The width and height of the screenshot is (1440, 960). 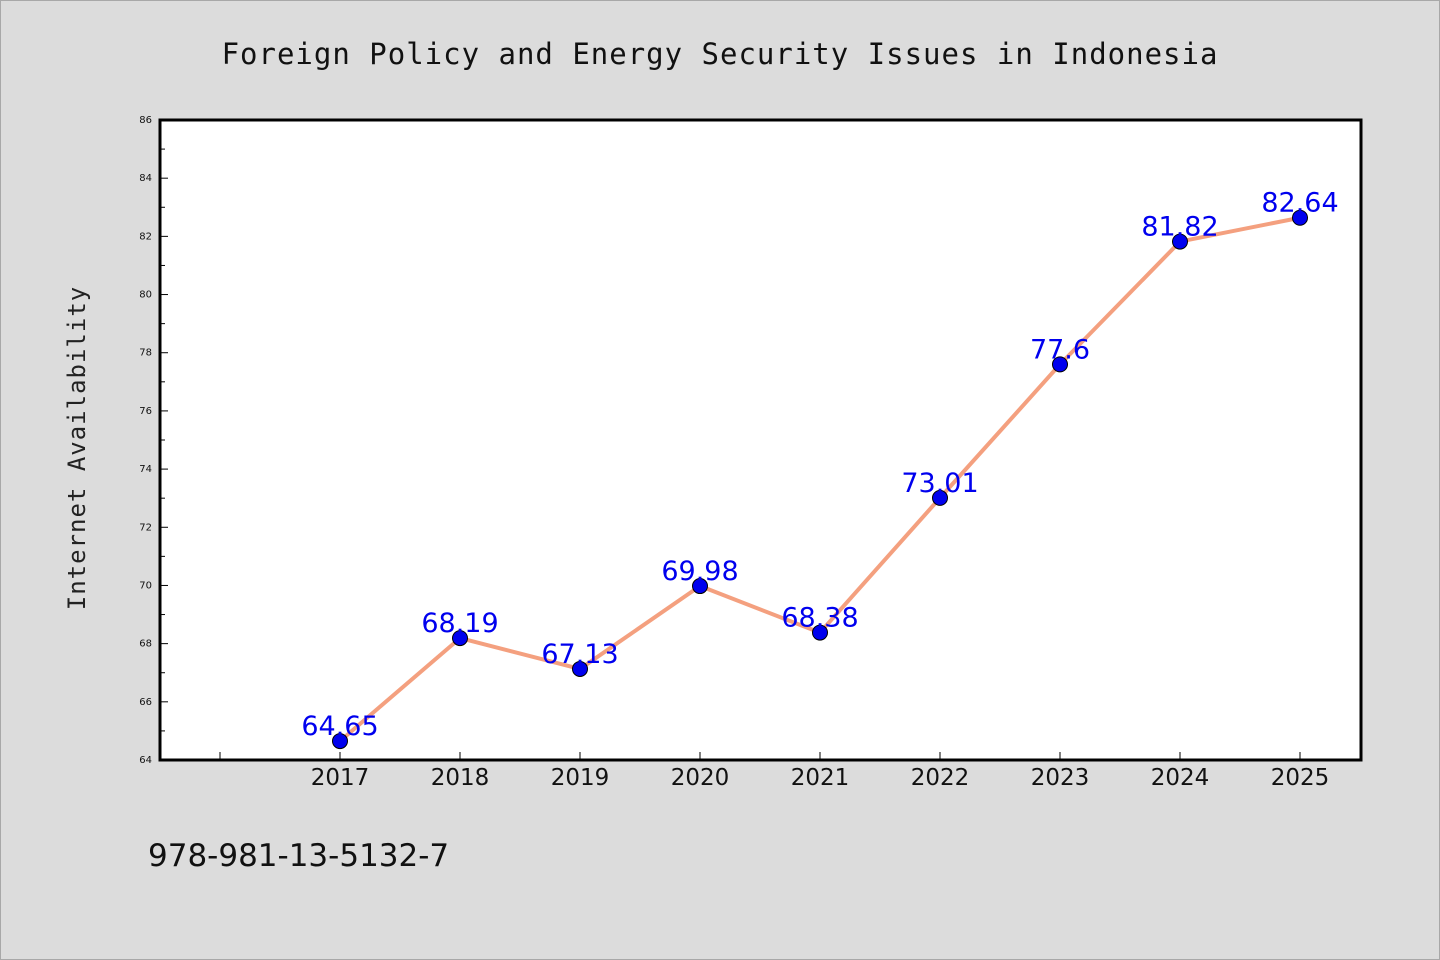 I want to click on y-tick-label: 86, so click(x=145, y=120).